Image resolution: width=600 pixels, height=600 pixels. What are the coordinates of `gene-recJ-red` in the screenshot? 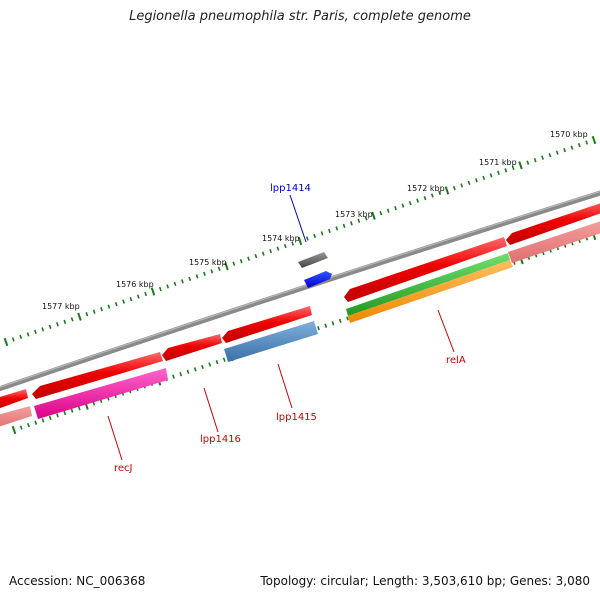 It's located at (97, 375).